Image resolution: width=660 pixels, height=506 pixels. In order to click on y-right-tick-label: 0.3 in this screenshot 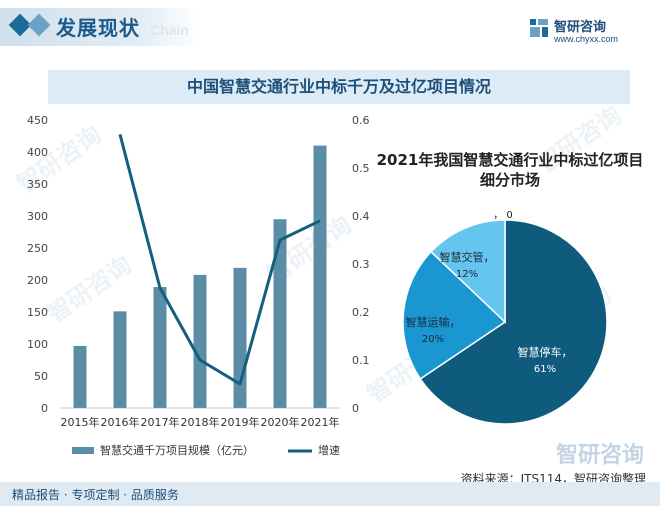, I will do `click(361, 264)`.